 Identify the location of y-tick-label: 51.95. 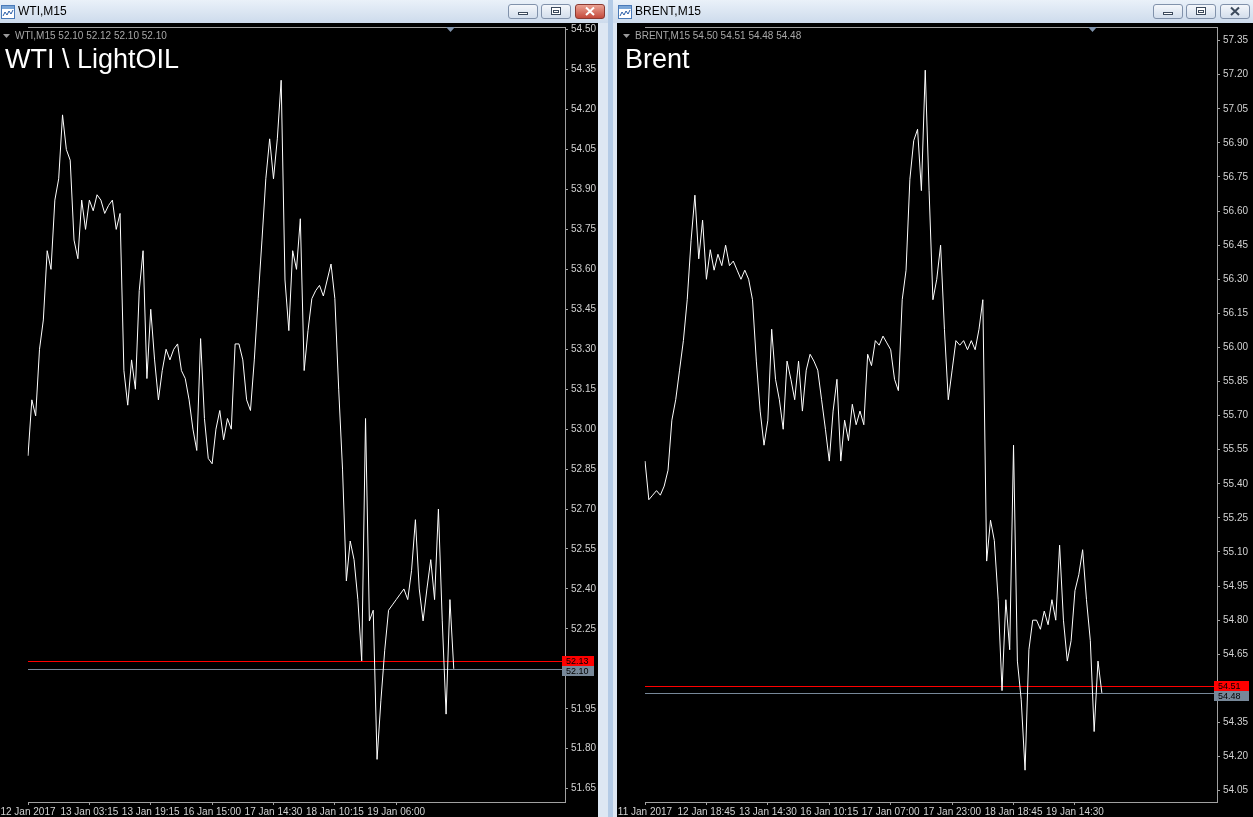
(584, 708).